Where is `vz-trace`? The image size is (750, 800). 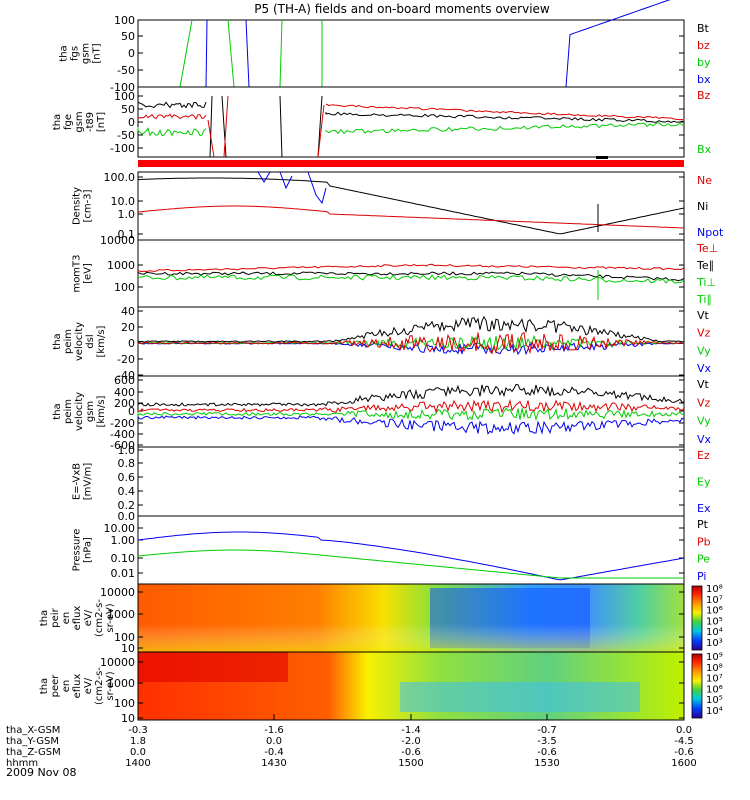 vz-trace is located at coordinates (411, 343).